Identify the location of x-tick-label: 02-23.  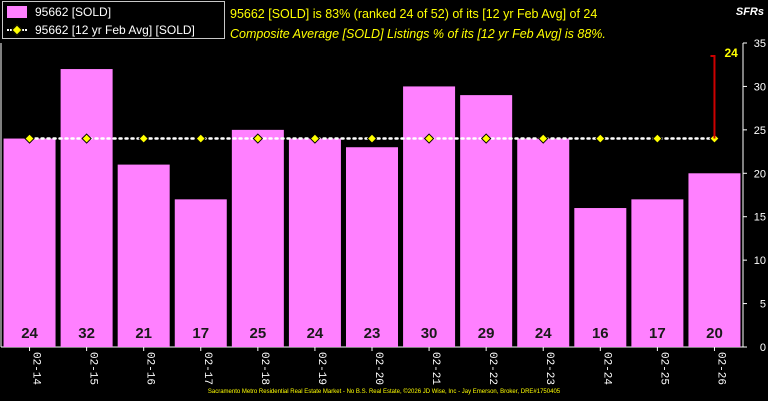
(549, 368).